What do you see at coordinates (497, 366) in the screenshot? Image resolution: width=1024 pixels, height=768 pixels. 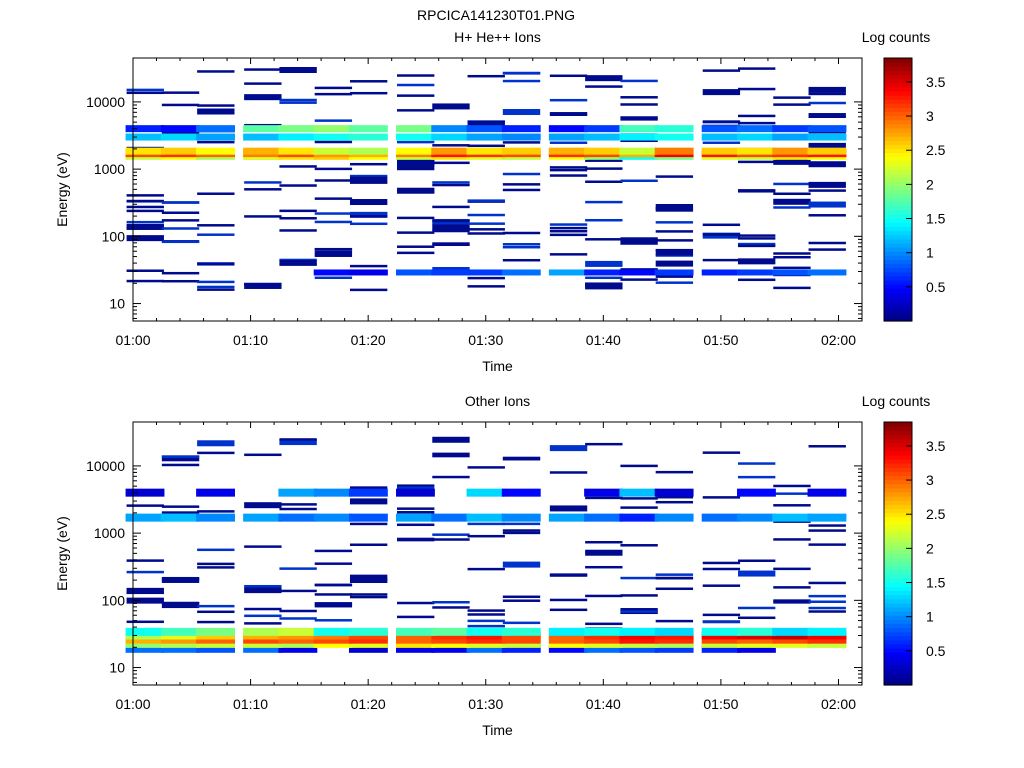 I see `x-axis-label: Time` at bounding box center [497, 366].